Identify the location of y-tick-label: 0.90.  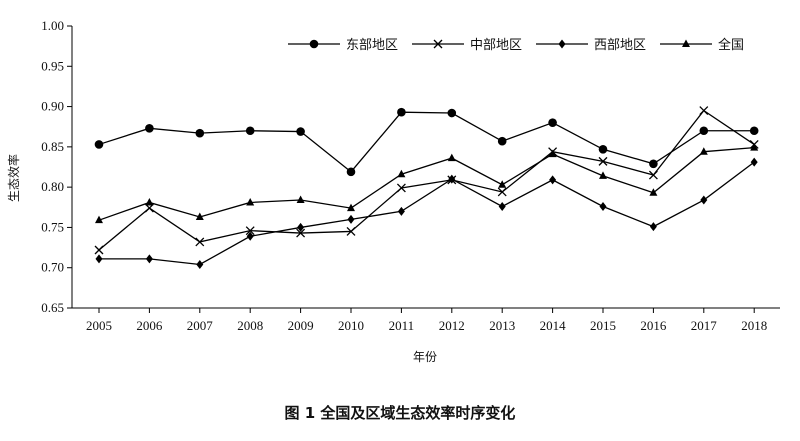
(52, 106).